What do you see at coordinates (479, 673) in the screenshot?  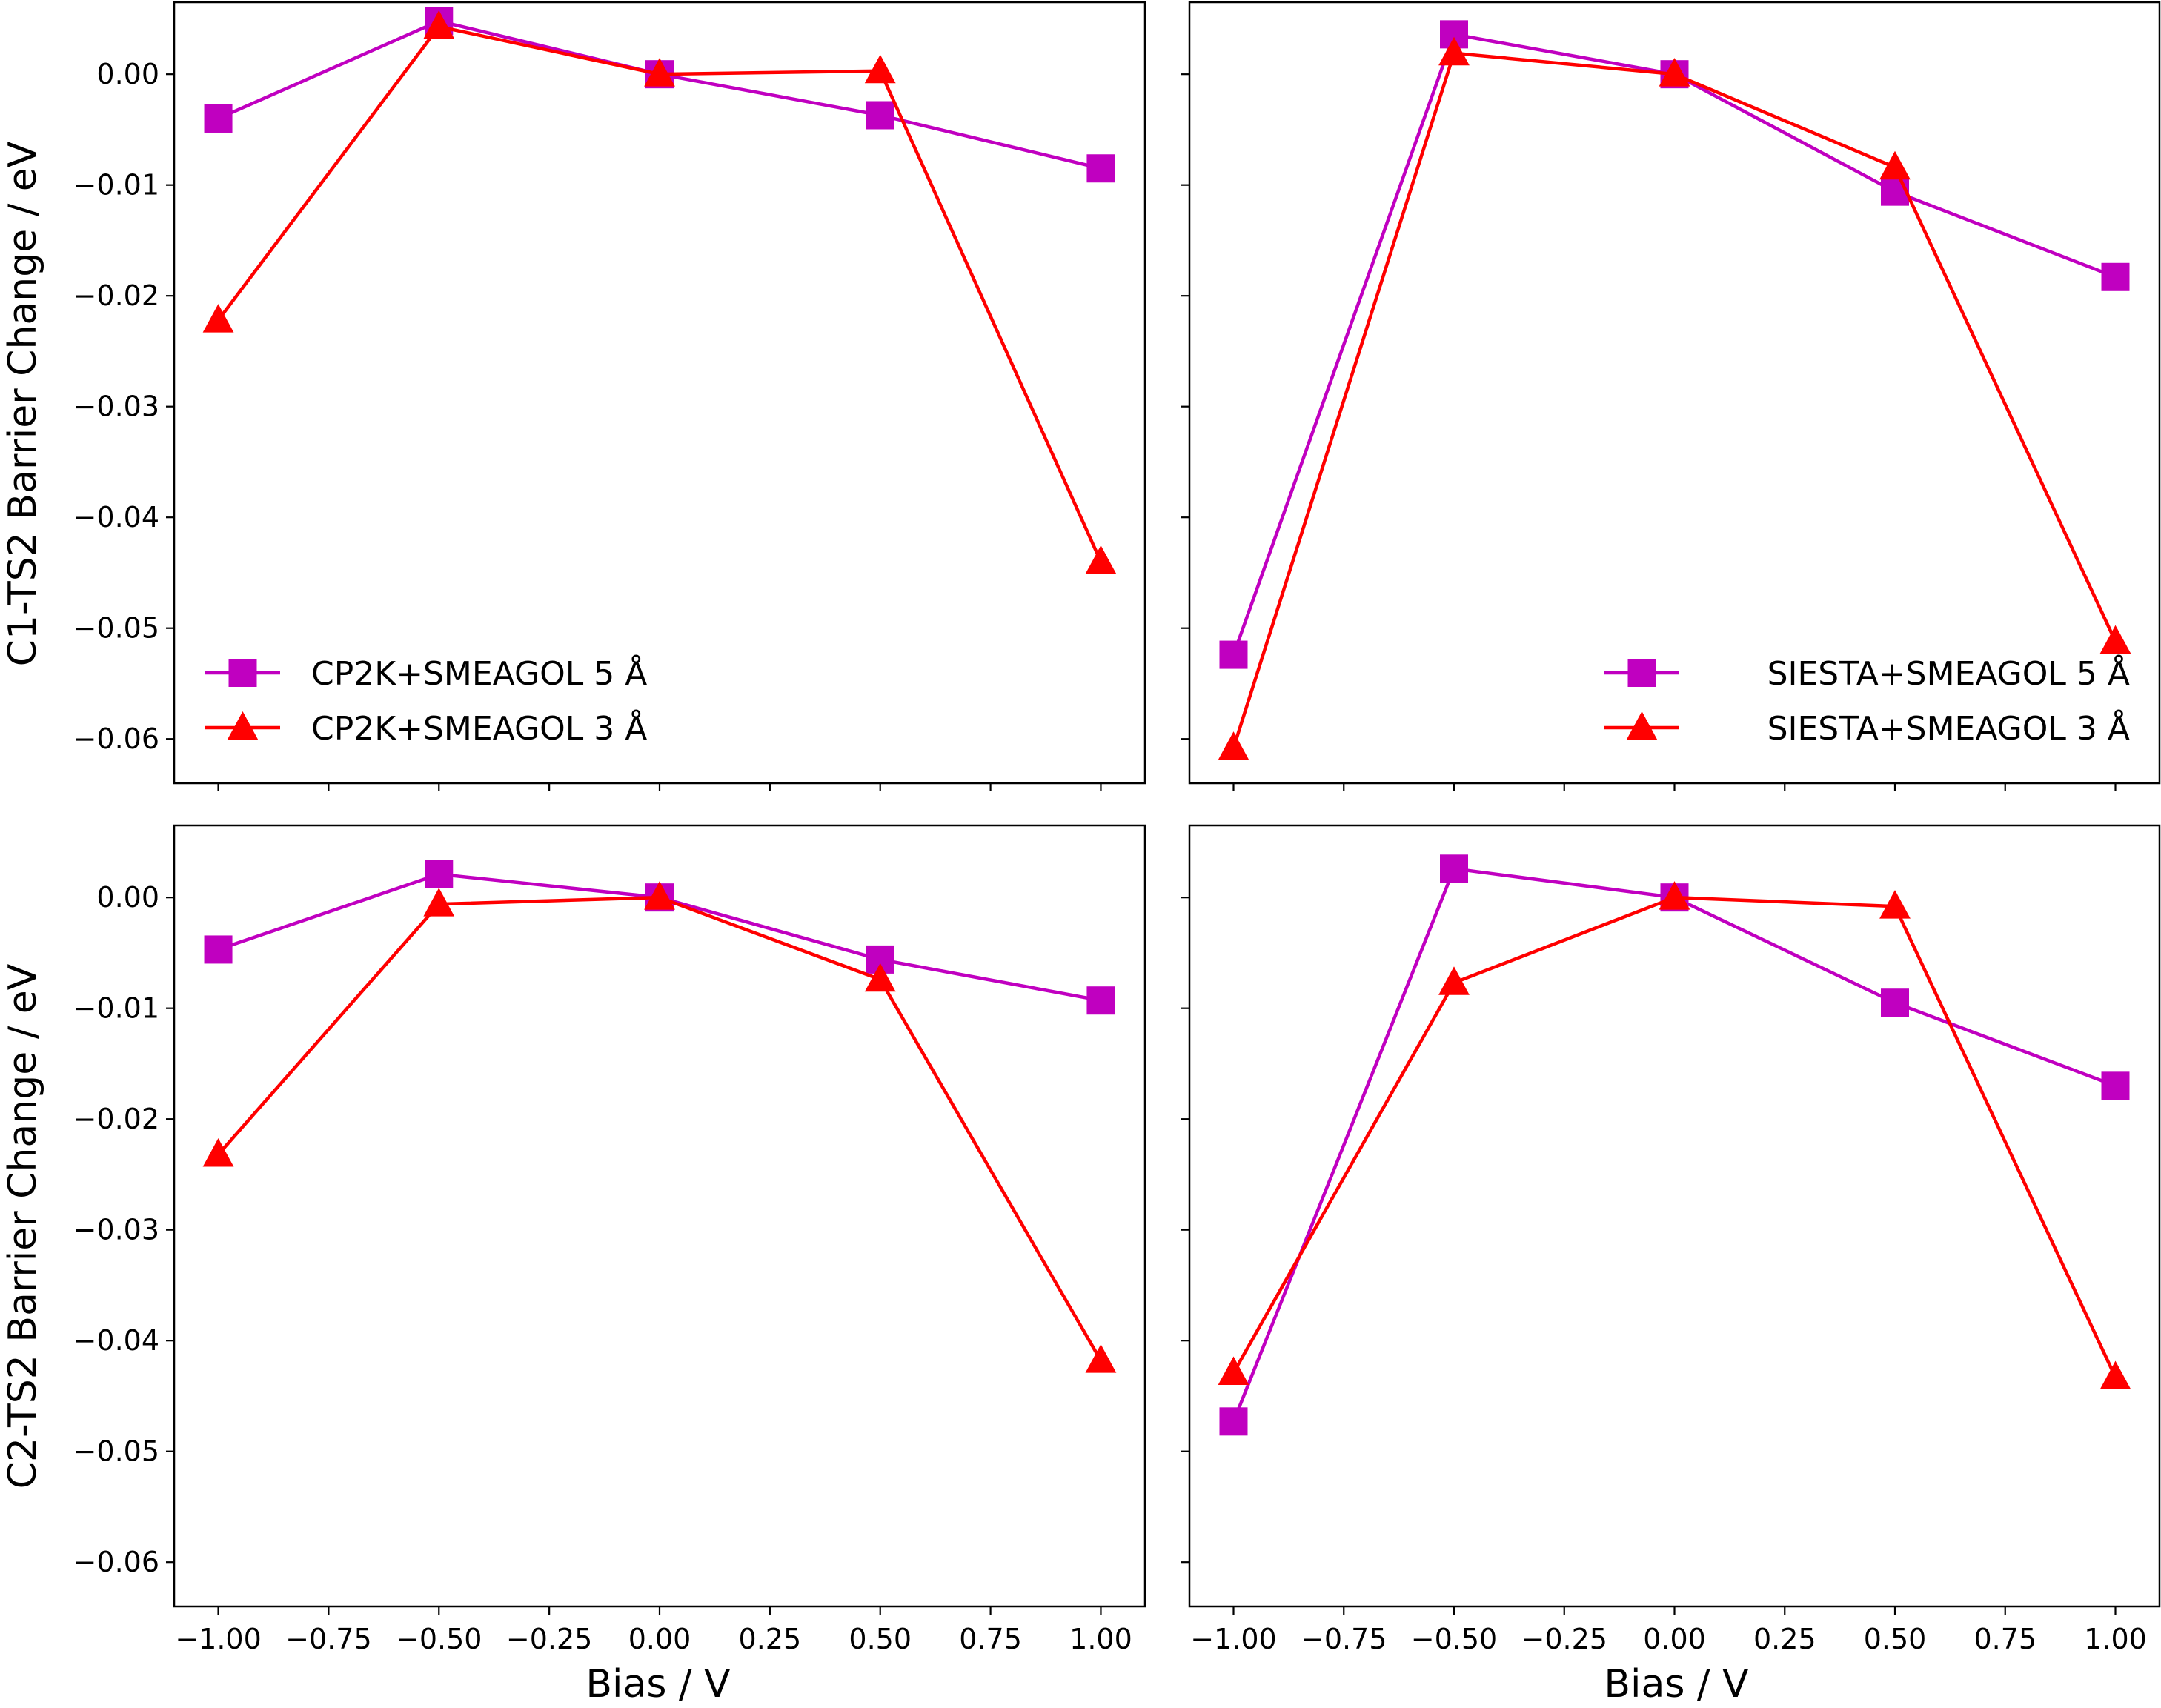 I see `legend-label: CP2K+SMEAGOL 5 Å` at bounding box center [479, 673].